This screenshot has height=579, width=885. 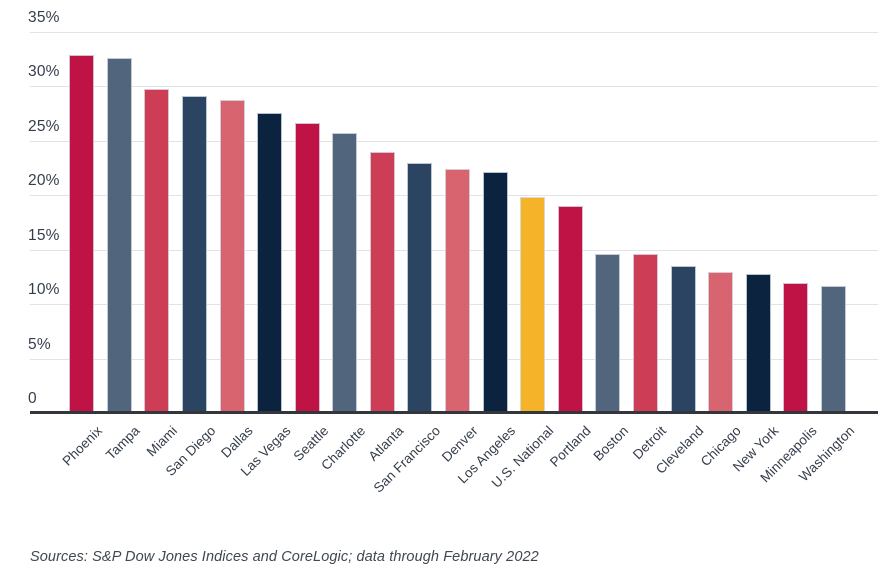 I want to click on y-tick-label-15: 15%, so click(x=44, y=235).